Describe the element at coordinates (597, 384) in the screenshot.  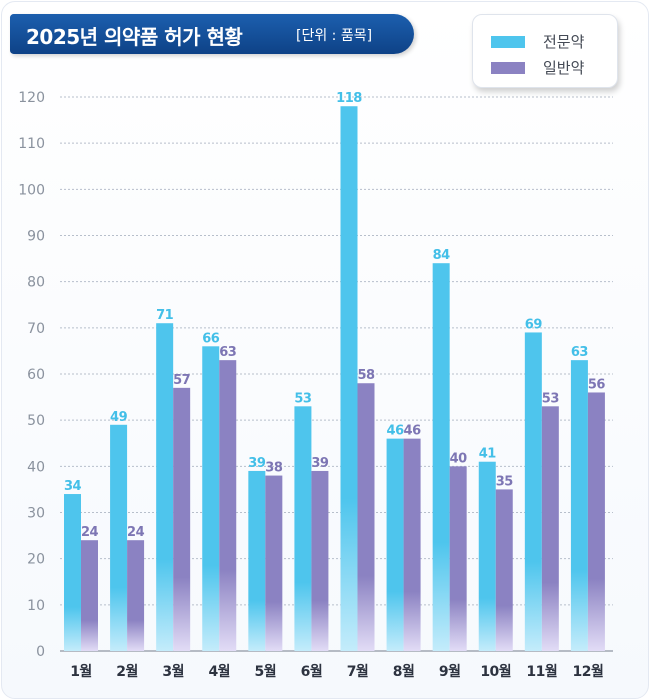
I see `data-label: 56` at that location.